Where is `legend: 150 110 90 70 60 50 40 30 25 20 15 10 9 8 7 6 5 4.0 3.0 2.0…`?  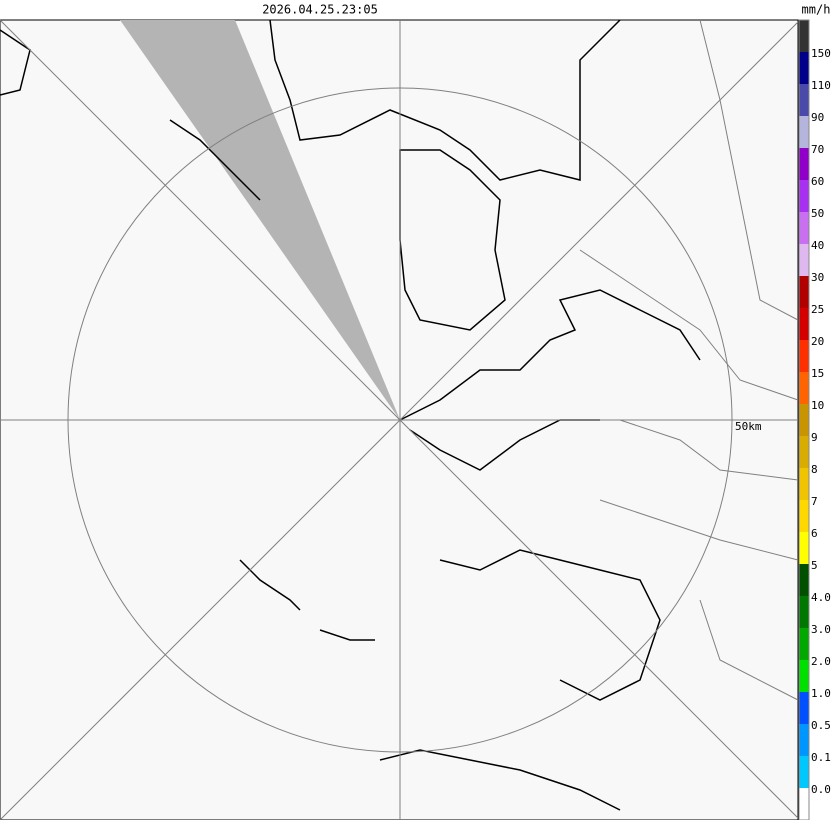
legend: 150 110 90 70 60 50 40 30 25 20 15 10 9 8 7 6 5 4.0 3.0 2.0… is located at coordinates (814, 420).